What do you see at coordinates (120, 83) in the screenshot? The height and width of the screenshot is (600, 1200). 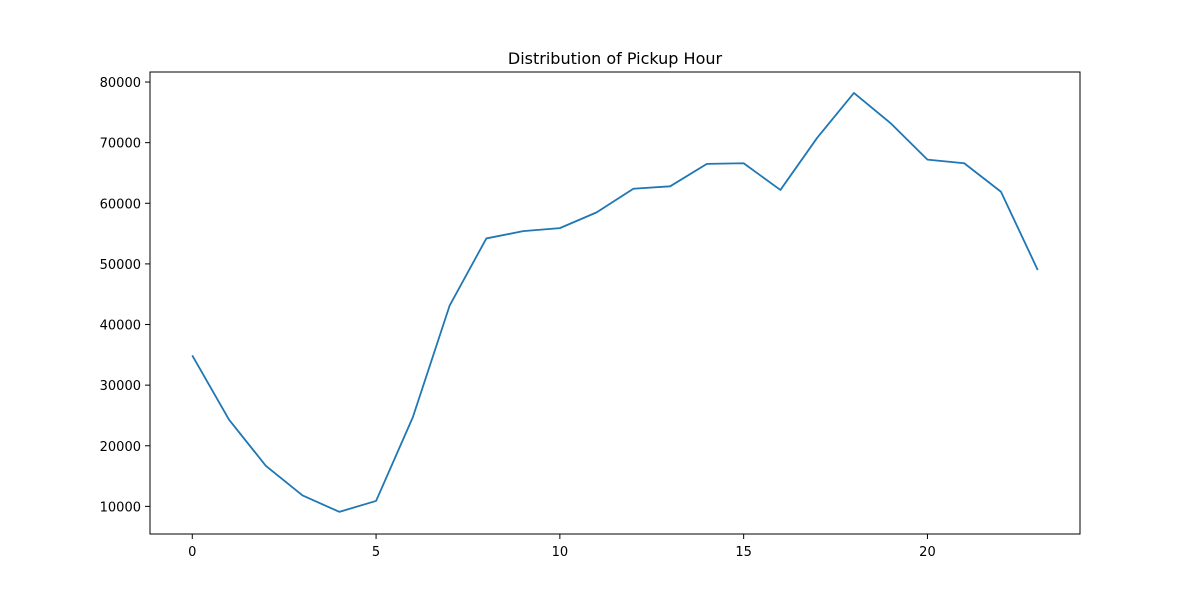 I see `y-tick-label: 80000` at bounding box center [120, 83].